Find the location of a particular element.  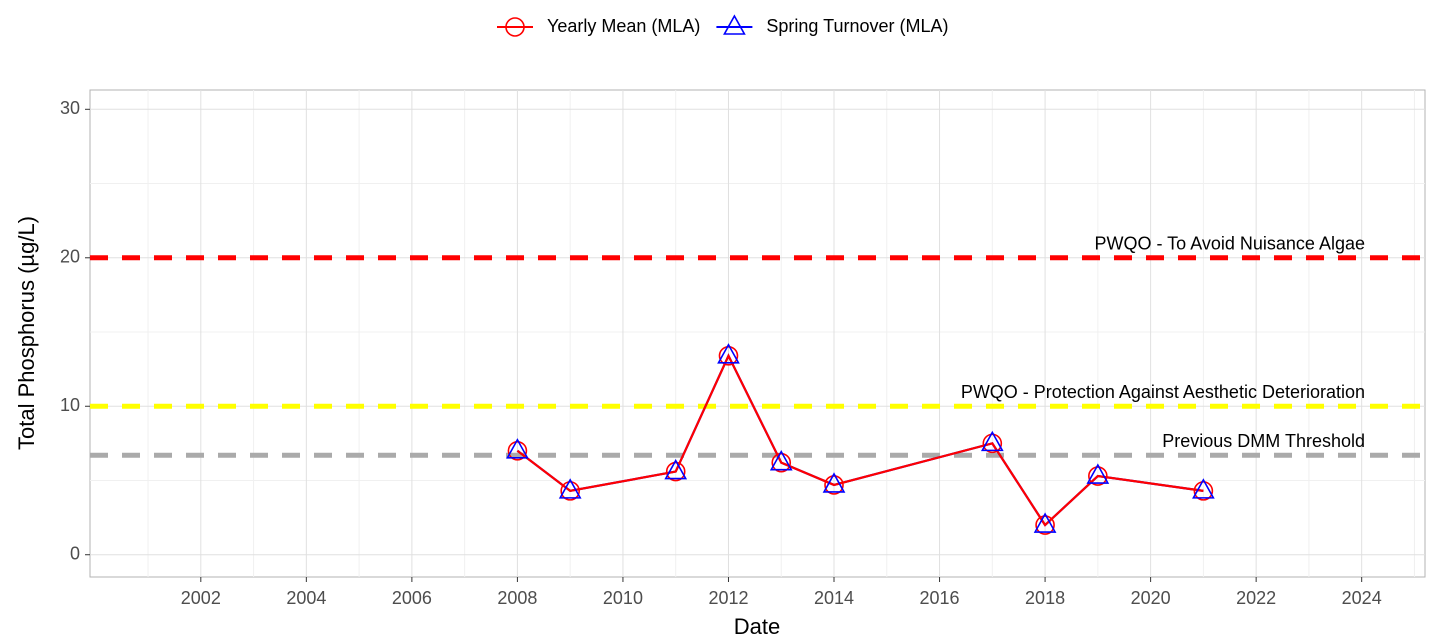

y-axis-label: Total Phosphorus (µg/L) is located at coordinates (26, 333).